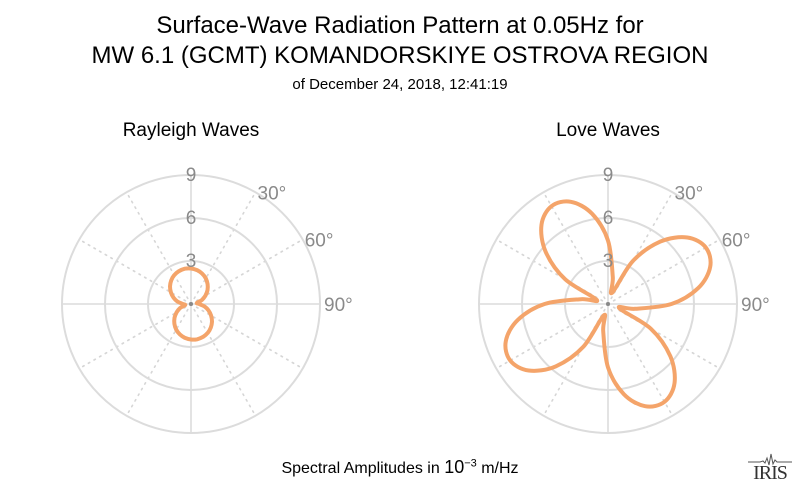 This screenshot has height=496, width=800. Describe the element at coordinates (608, 130) in the screenshot. I see `love-subplot-title: Love Waves` at that location.